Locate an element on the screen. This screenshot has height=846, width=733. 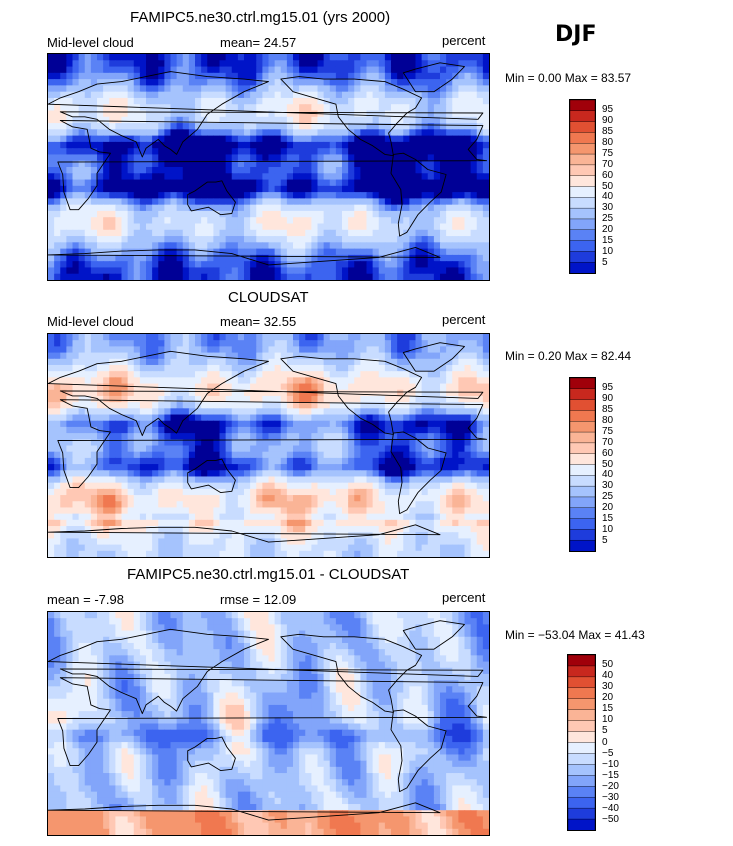
colorbar-swatch is located at coordinates (582, 127).